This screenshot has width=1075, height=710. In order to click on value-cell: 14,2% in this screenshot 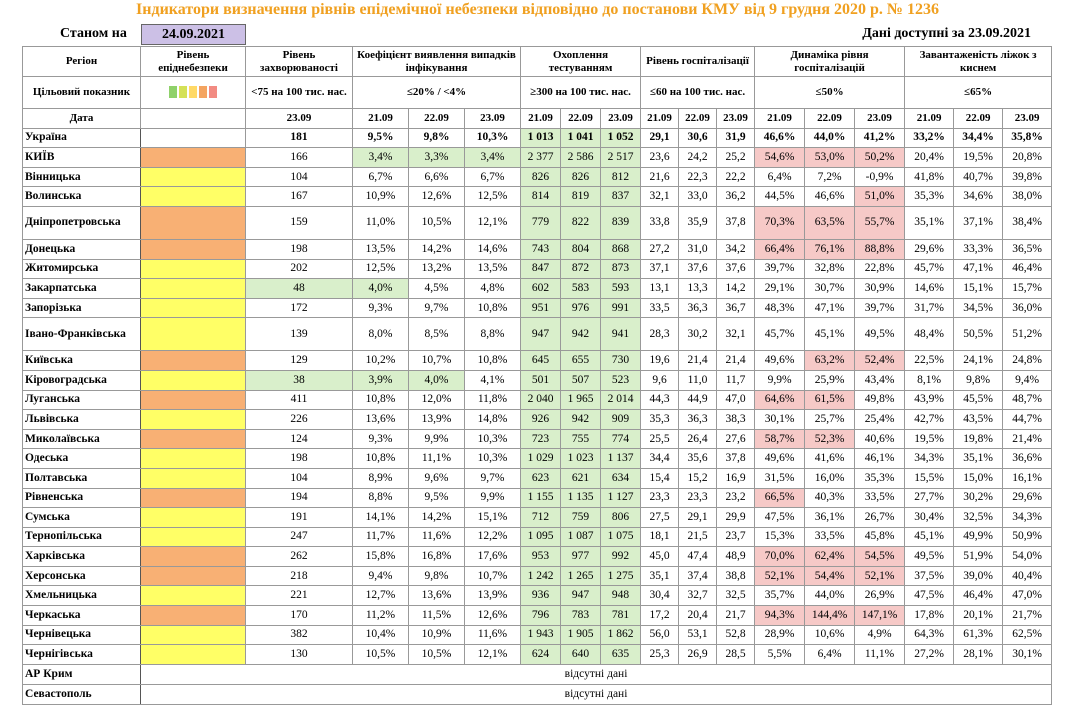, I will do `click(436, 517)`.